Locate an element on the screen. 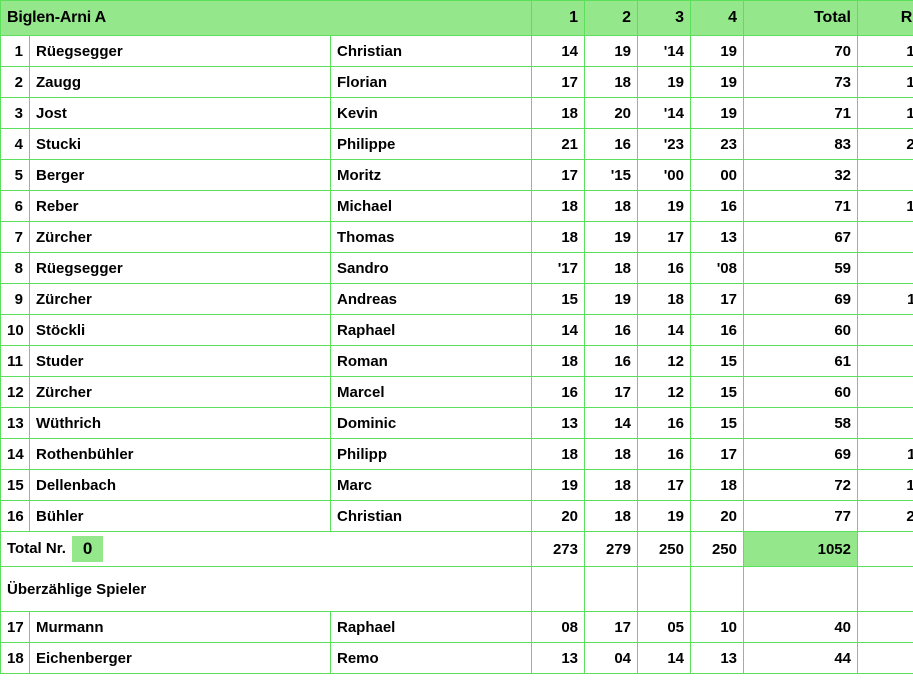  game-3-score: '14 is located at coordinates (664, 113).